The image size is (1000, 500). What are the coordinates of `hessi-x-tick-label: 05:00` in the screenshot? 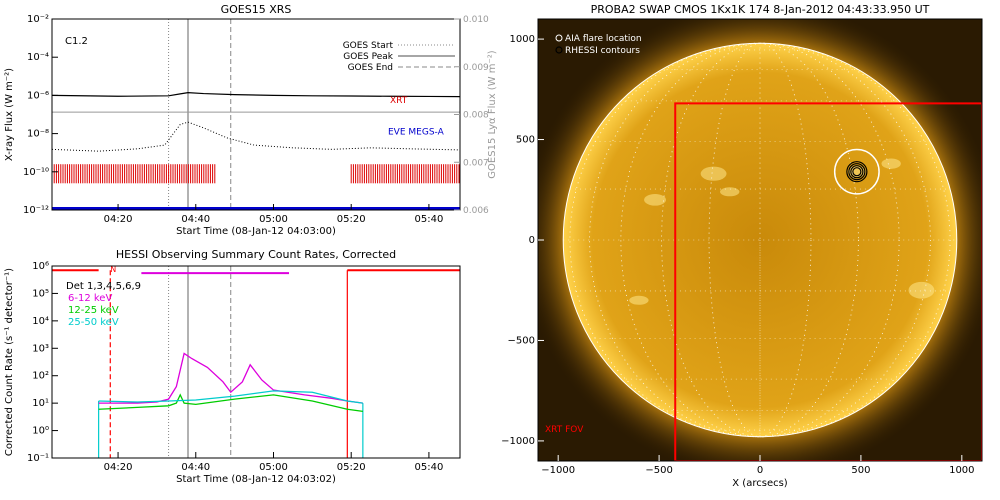 It's located at (273, 467).